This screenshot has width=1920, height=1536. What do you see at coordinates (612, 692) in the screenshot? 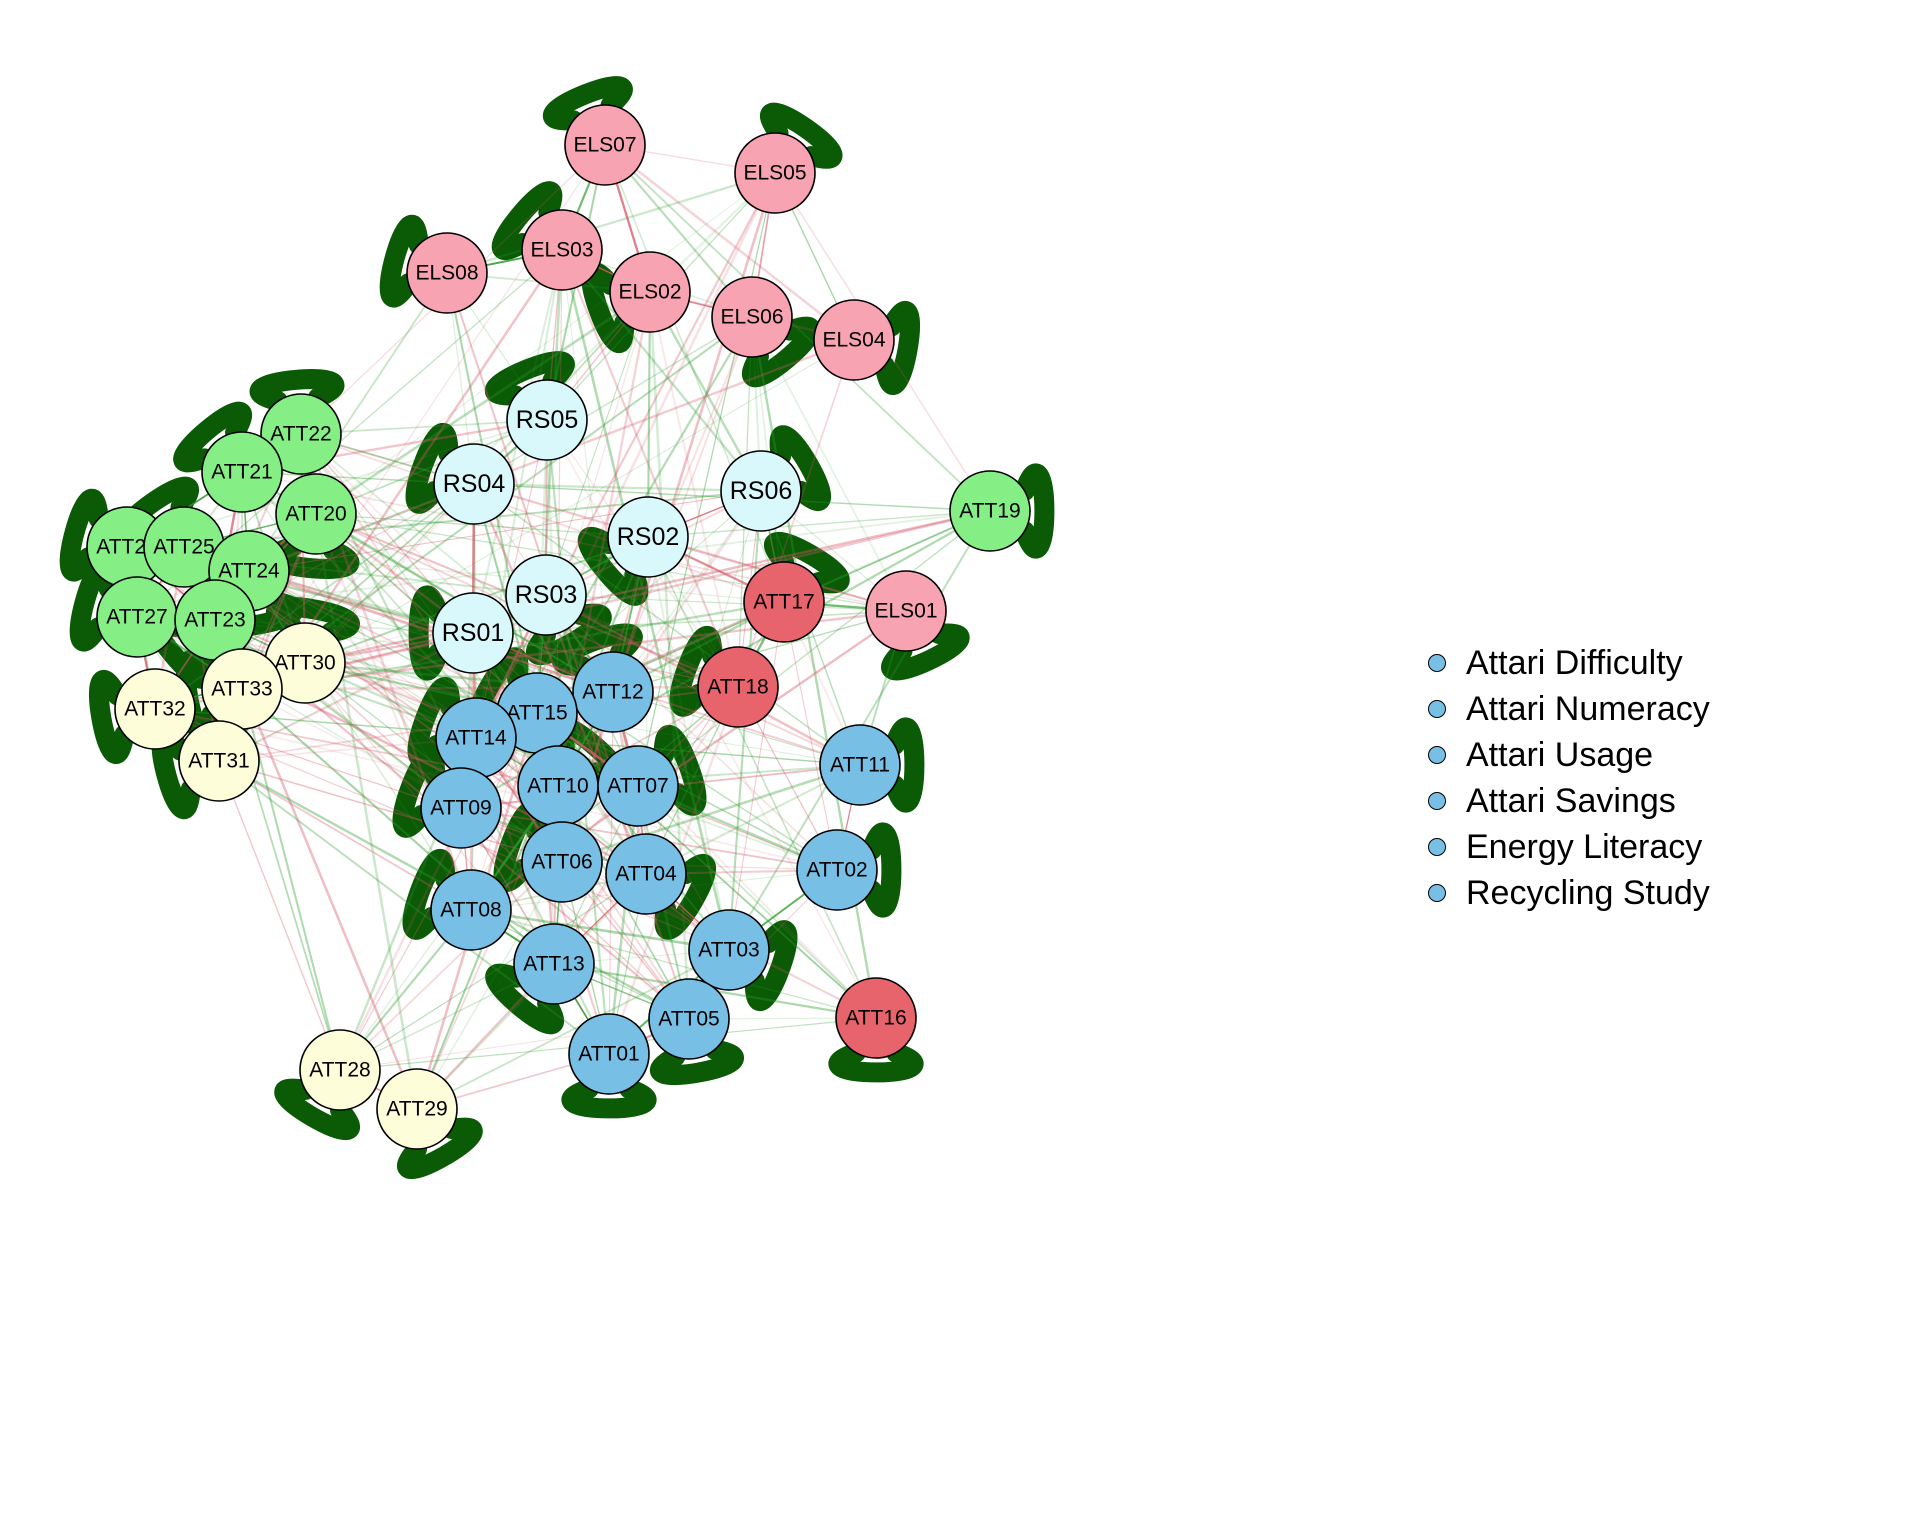
I see `node-label: ATT12` at bounding box center [612, 692].